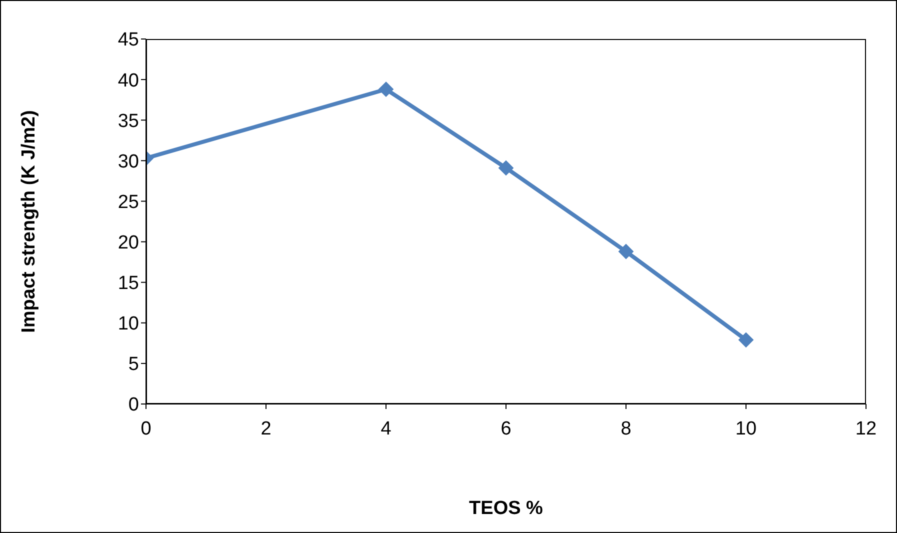 The height and width of the screenshot is (533, 897). Describe the element at coordinates (506, 429) in the screenshot. I see `x-tick-label: 6` at that location.